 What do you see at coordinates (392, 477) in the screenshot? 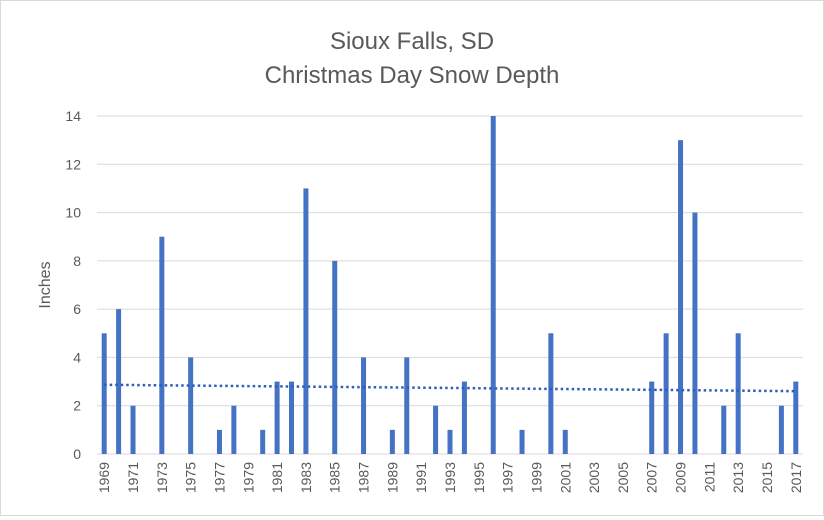
I see `x-tick-label: 1989` at bounding box center [392, 477].